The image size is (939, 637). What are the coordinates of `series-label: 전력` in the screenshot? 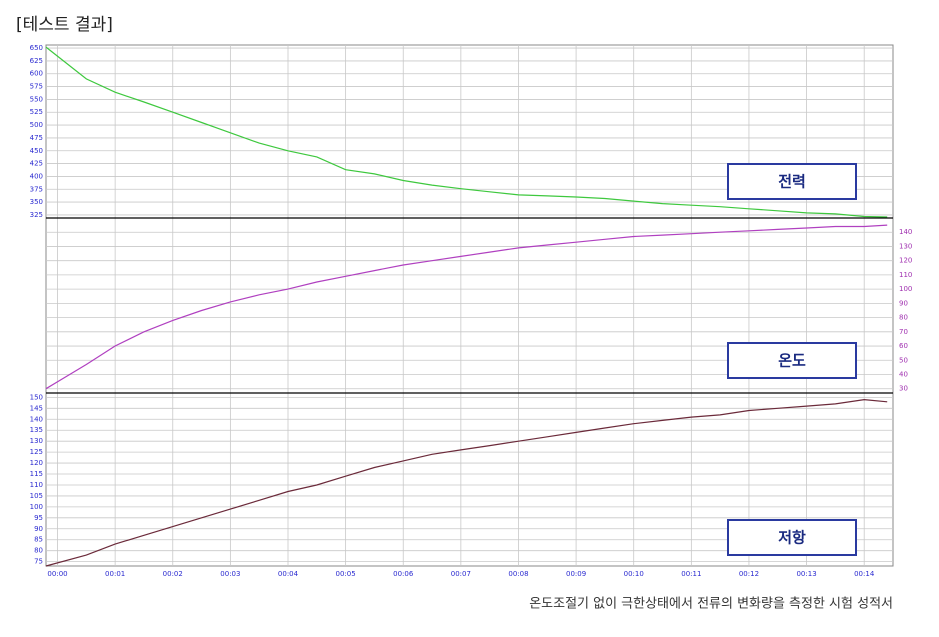 It's located at (792, 182).